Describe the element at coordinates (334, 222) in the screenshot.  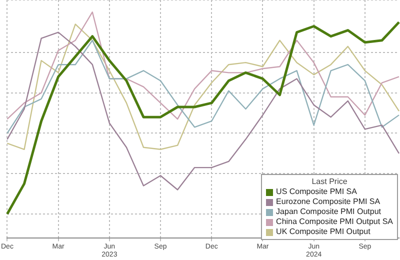
I see `legend-label: China Composite PMI Output SA` at that location.